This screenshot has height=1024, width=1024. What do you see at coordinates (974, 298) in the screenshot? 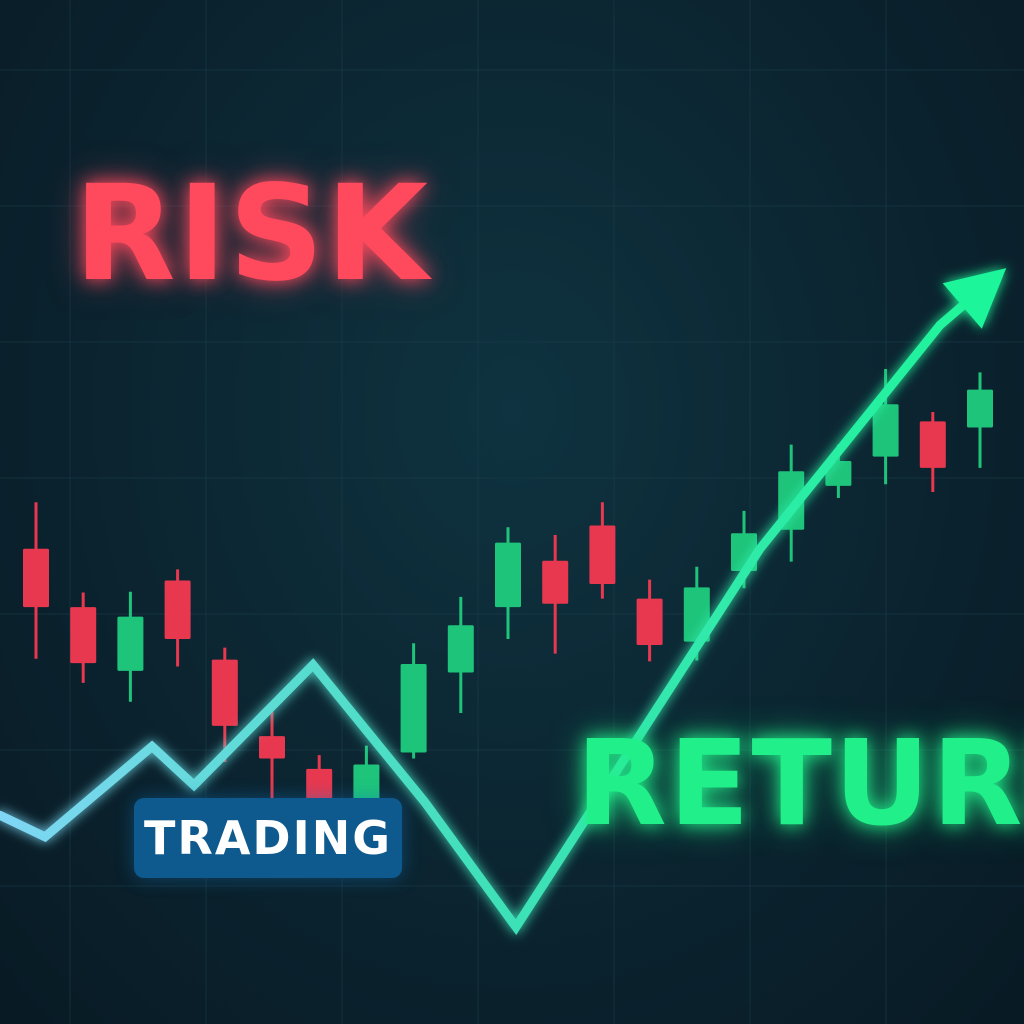
I see `up-arrow-icon` at bounding box center [974, 298].